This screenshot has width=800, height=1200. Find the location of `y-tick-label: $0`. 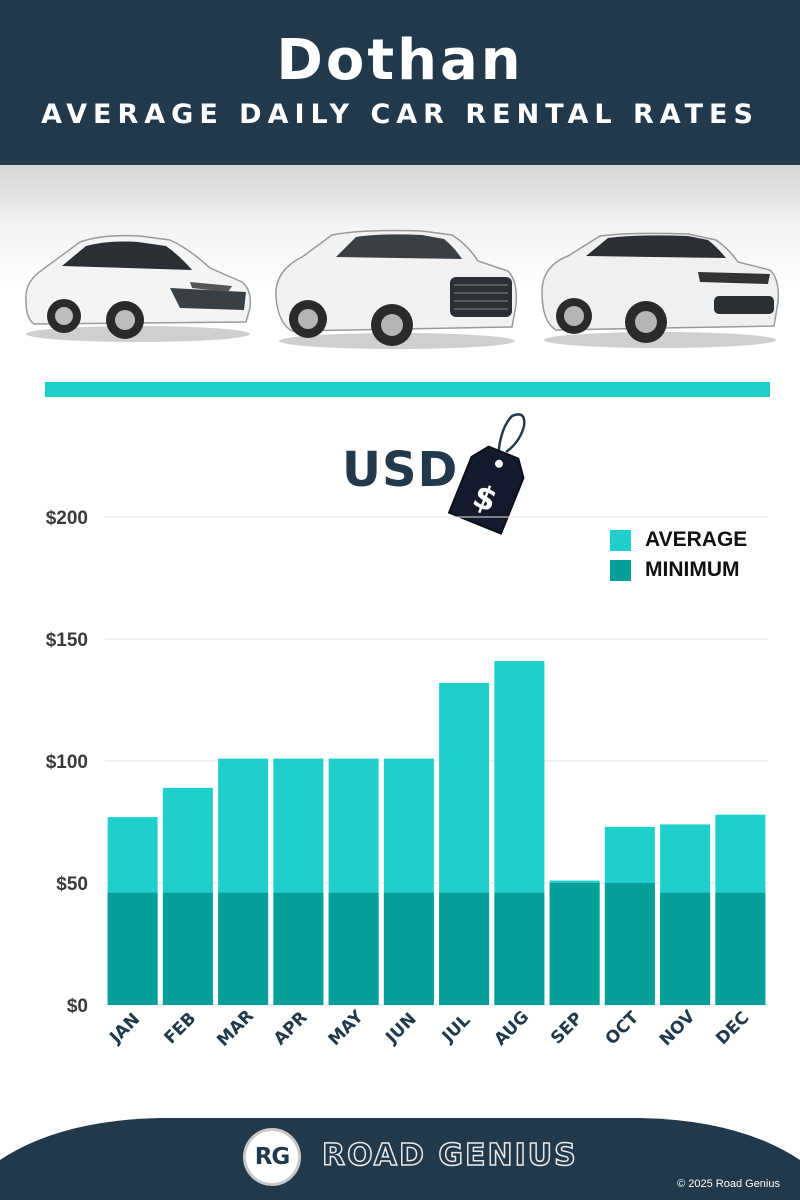

y-tick-label: $0 is located at coordinates (77, 1006).